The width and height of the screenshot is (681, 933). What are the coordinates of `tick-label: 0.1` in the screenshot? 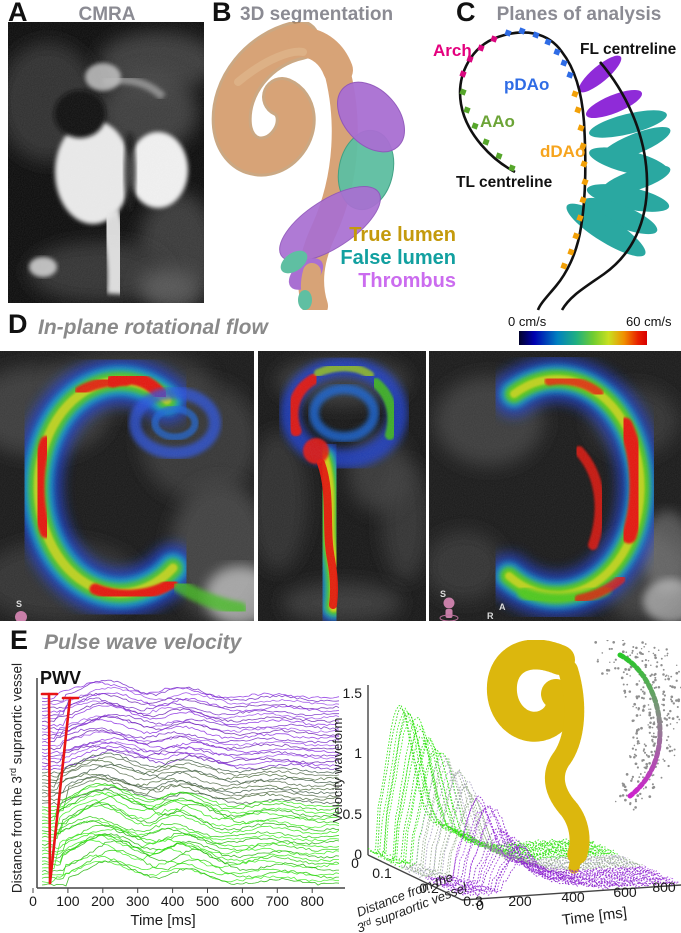 It's located at (382, 873).